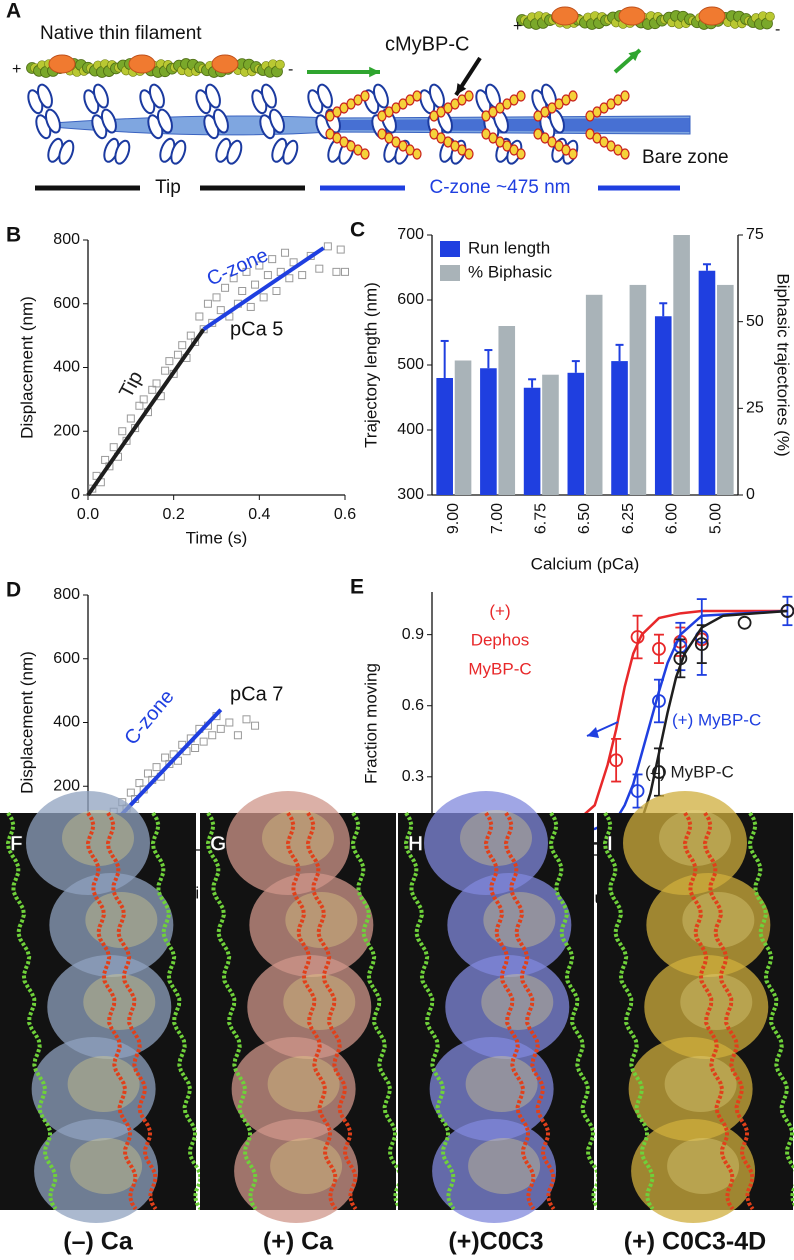  I want to click on x-axis-label: Calcium (pCa), so click(585, 563).